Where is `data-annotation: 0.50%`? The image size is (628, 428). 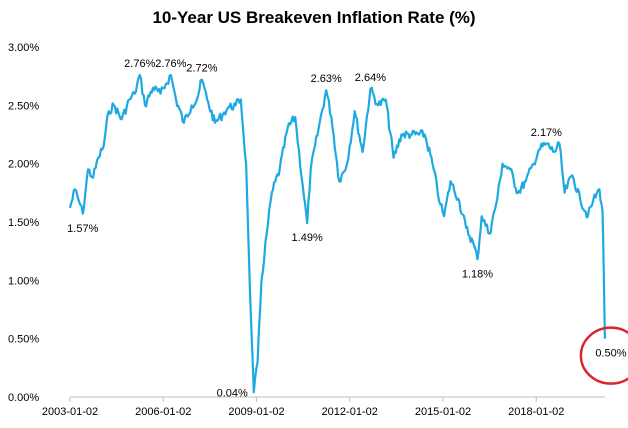
data-annotation: 0.50% is located at coordinates (610, 354).